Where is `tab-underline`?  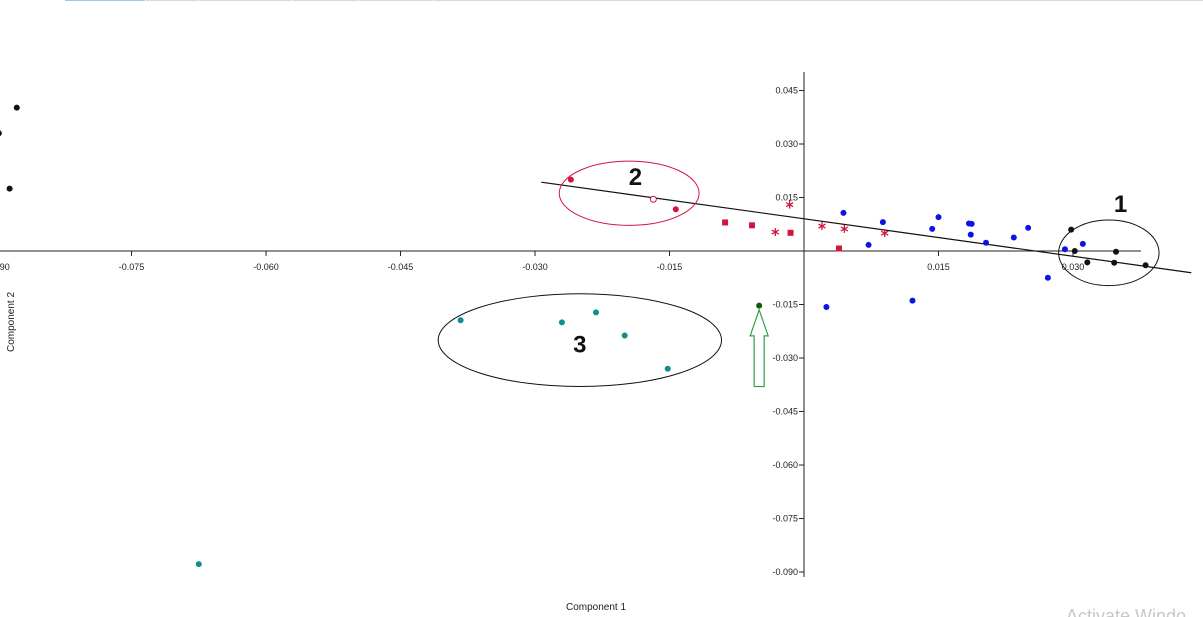
tab-underline is located at coordinates (105, 0).